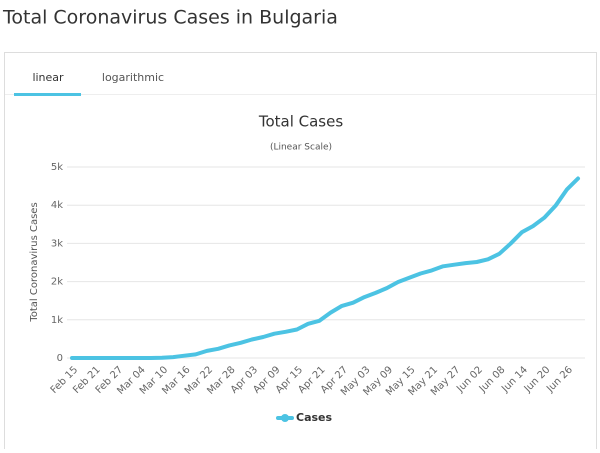 The height and width of the screenshot is (453, 600). I want to click on page-title: Total Coronavirus Cases in Bulgaria, so click(170, 18).